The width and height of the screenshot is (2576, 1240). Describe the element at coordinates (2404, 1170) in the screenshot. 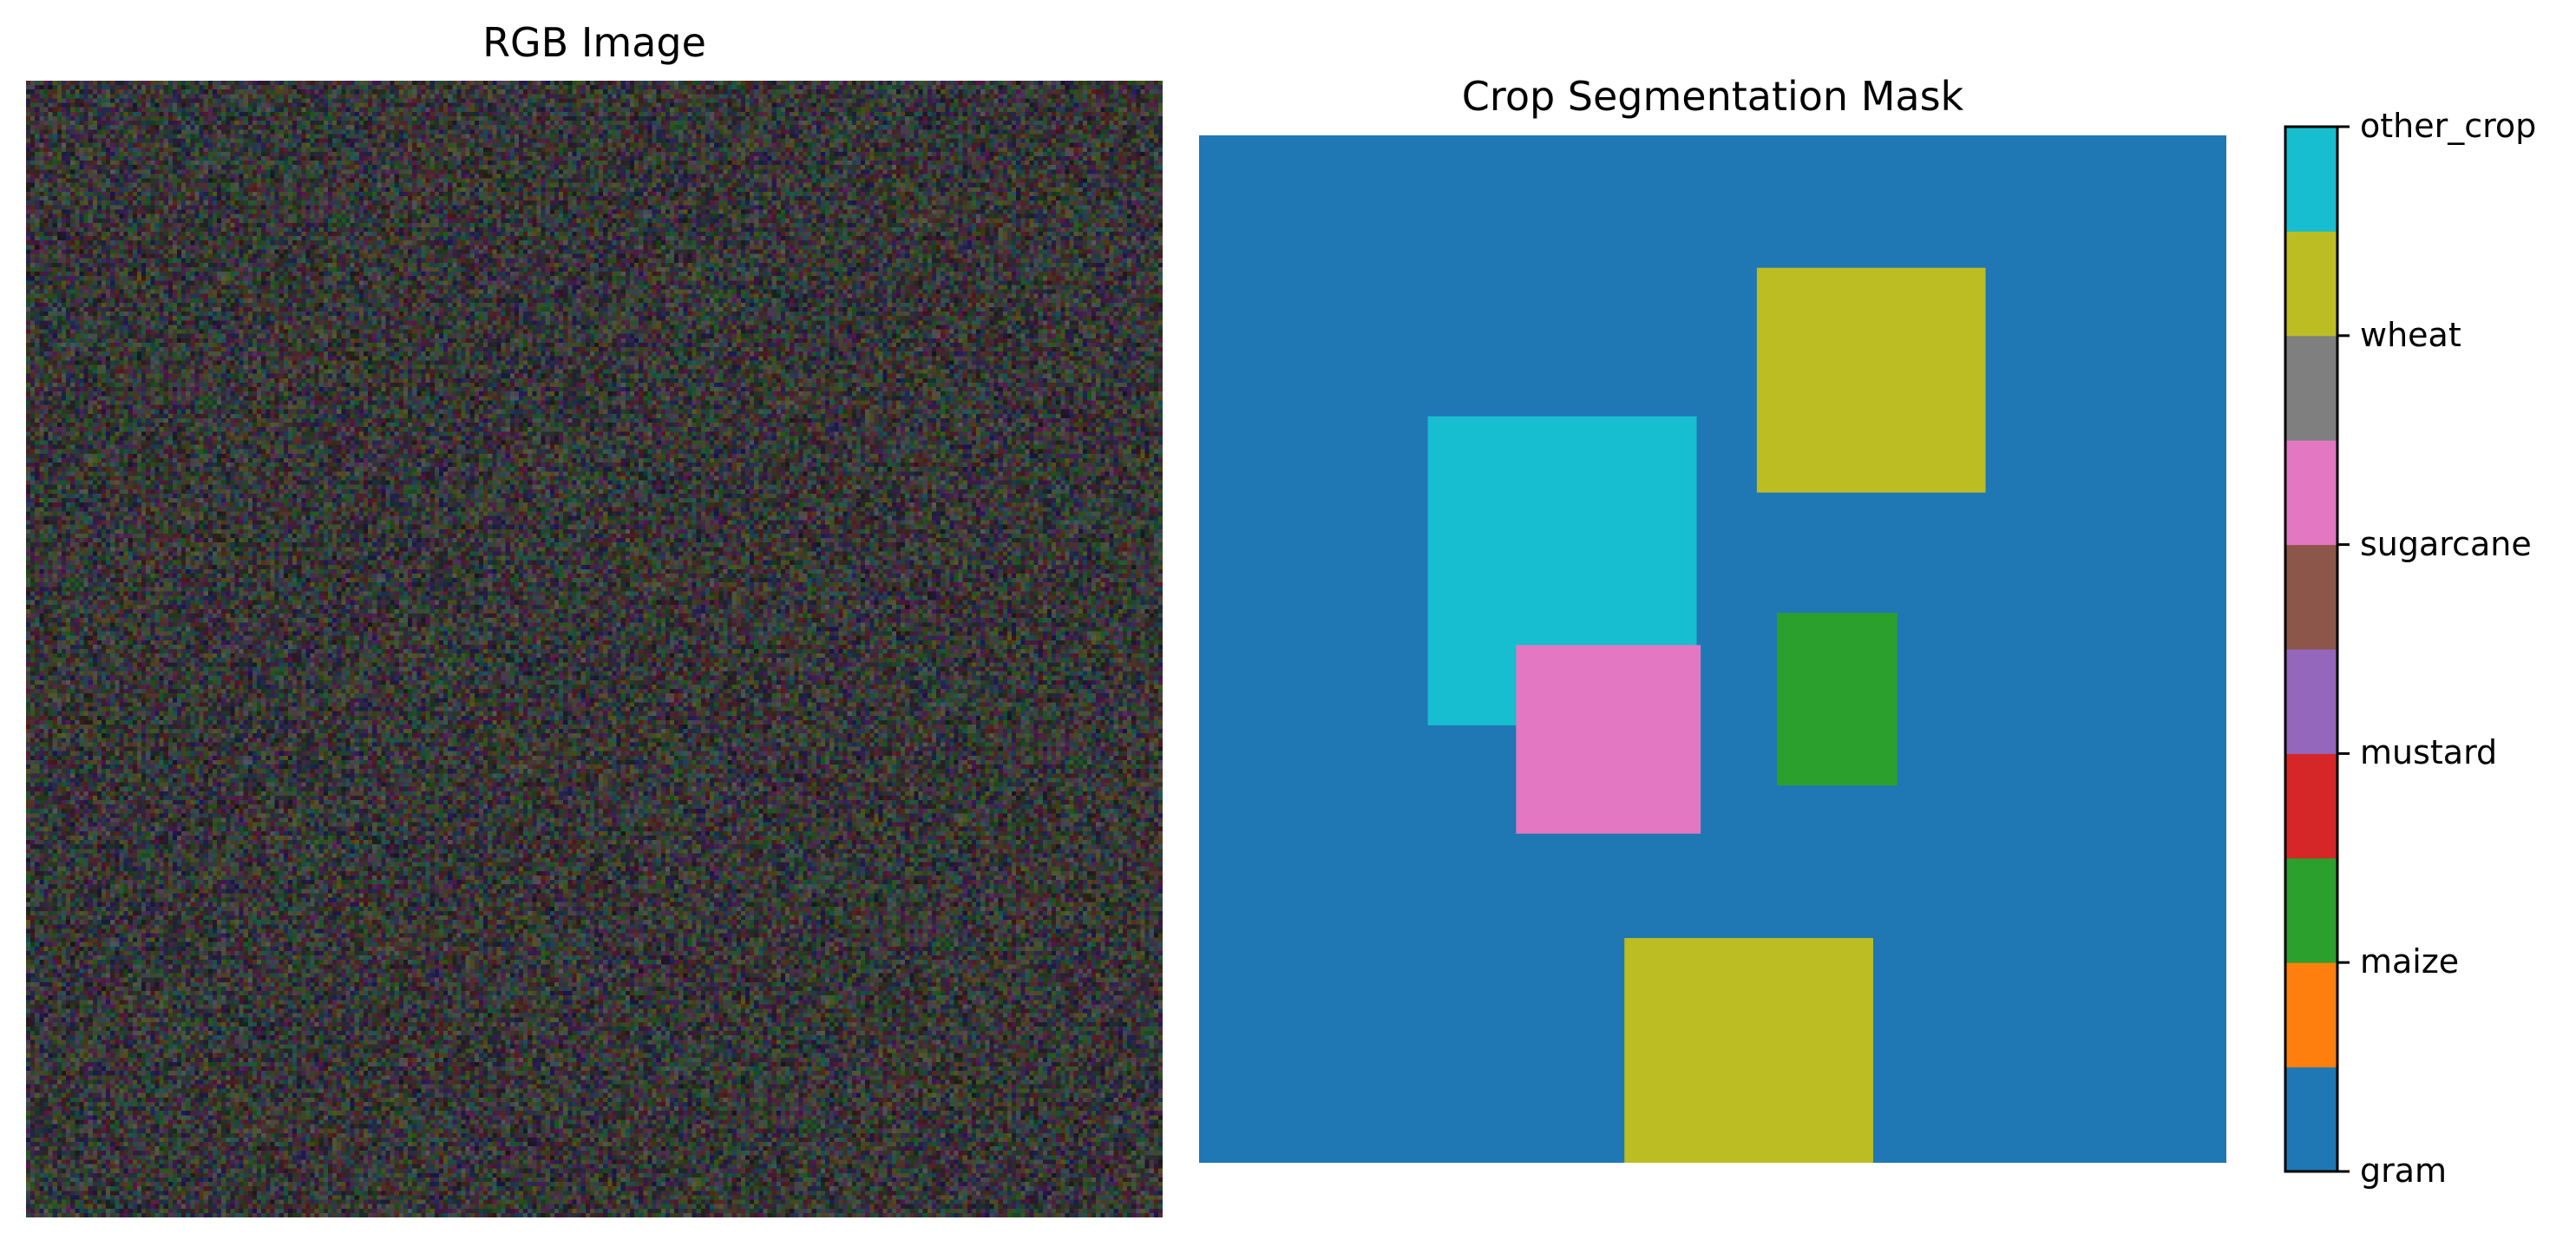

I see `colorbar-label-gram: gram` at that location.